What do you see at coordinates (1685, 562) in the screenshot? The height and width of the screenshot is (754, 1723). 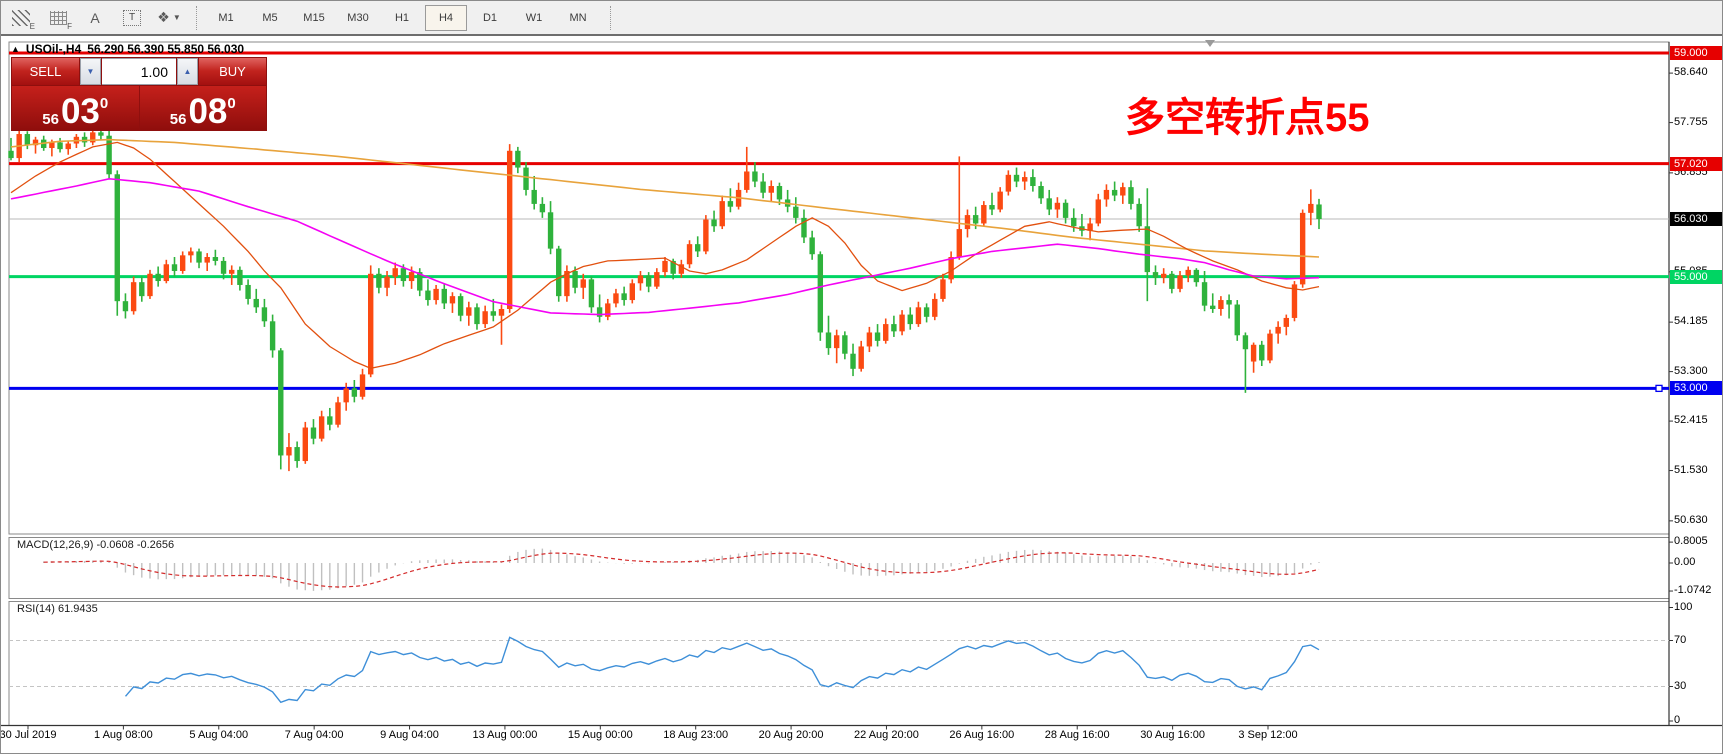 I see `macd-axis-0.00: 0.00` at bounding box center [1685, 562].